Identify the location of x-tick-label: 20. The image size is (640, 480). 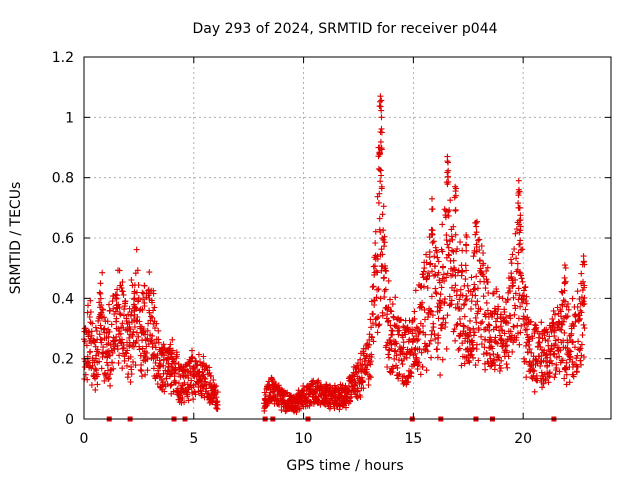
(523, 439).